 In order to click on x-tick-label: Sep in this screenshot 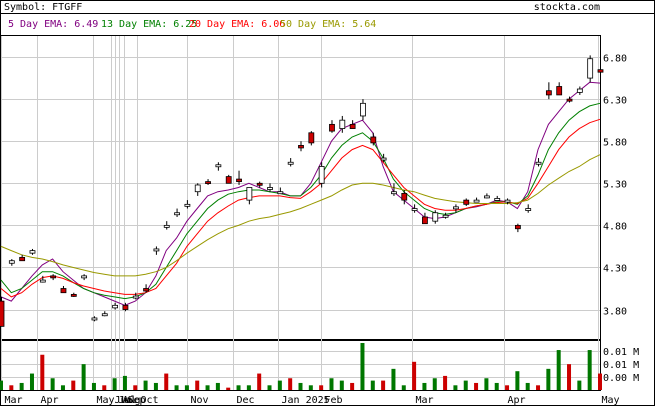, I will do `click(137, 400)`.